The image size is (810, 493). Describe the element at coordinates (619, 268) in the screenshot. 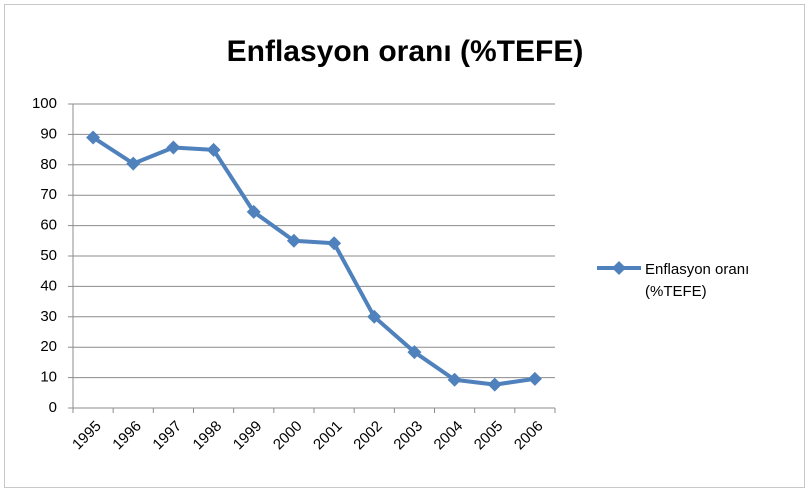

I see `legend-marker` at that location.